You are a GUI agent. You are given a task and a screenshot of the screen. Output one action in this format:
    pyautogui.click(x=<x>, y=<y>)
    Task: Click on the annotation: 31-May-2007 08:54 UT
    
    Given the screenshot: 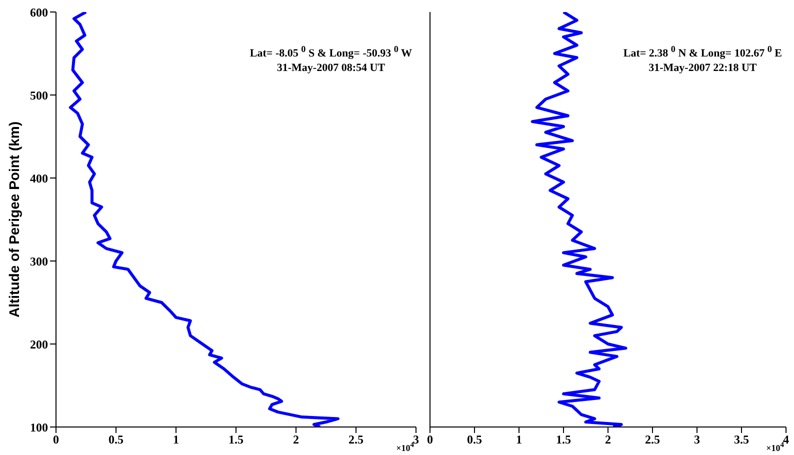 What is the action you would take?
    pyautogui.click(x=331, y=67)
    